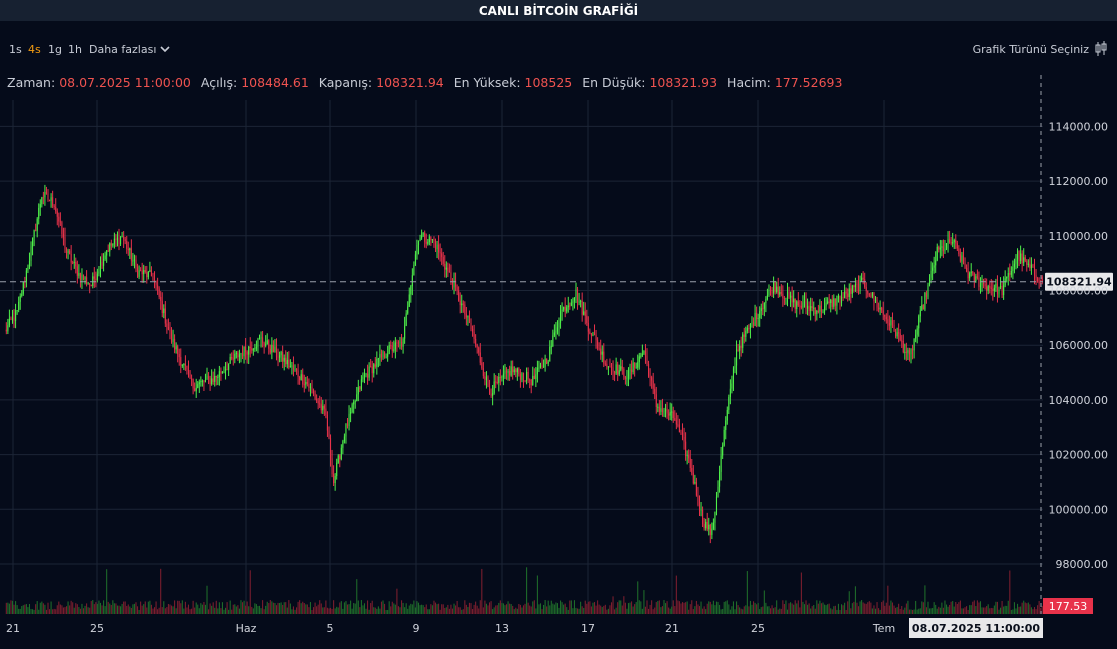 The width and height of the screenshot is (1117, 649). Describe the element at coordinates (55, 49) in the screenshot. I see `timeframe-1g-button: 1g` at that location.